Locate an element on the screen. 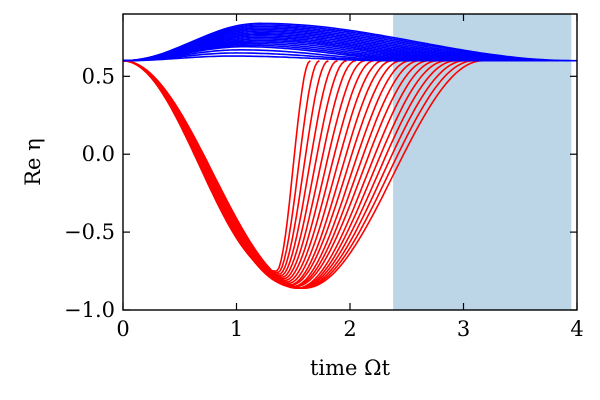 This screenshot has height=400, width=600. y-tick-label: −1.0 is located at coordinates (89, 310).